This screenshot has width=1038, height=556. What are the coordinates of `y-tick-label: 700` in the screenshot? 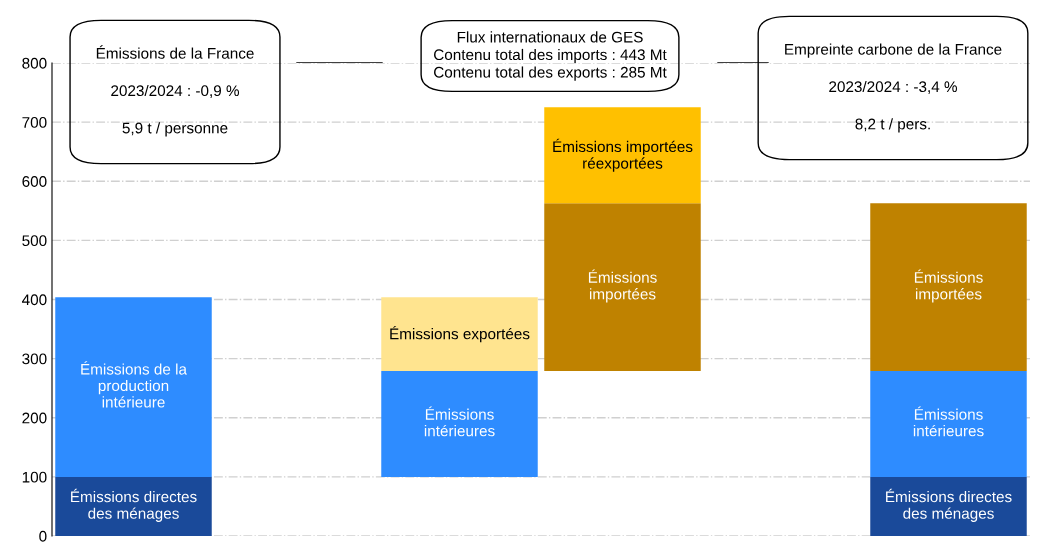 It's located at (34, 122).